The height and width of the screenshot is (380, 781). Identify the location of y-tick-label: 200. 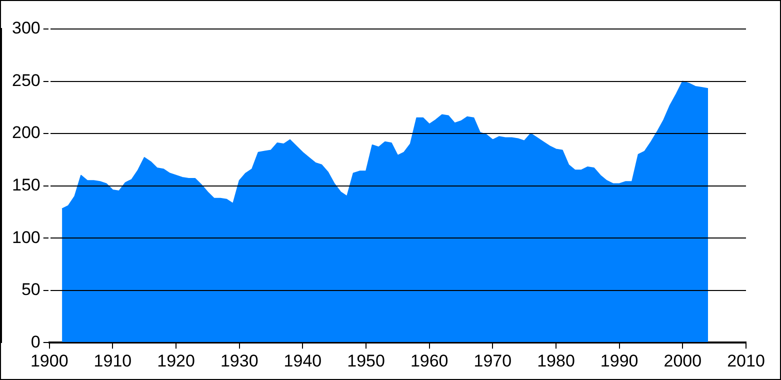
(26, 132).